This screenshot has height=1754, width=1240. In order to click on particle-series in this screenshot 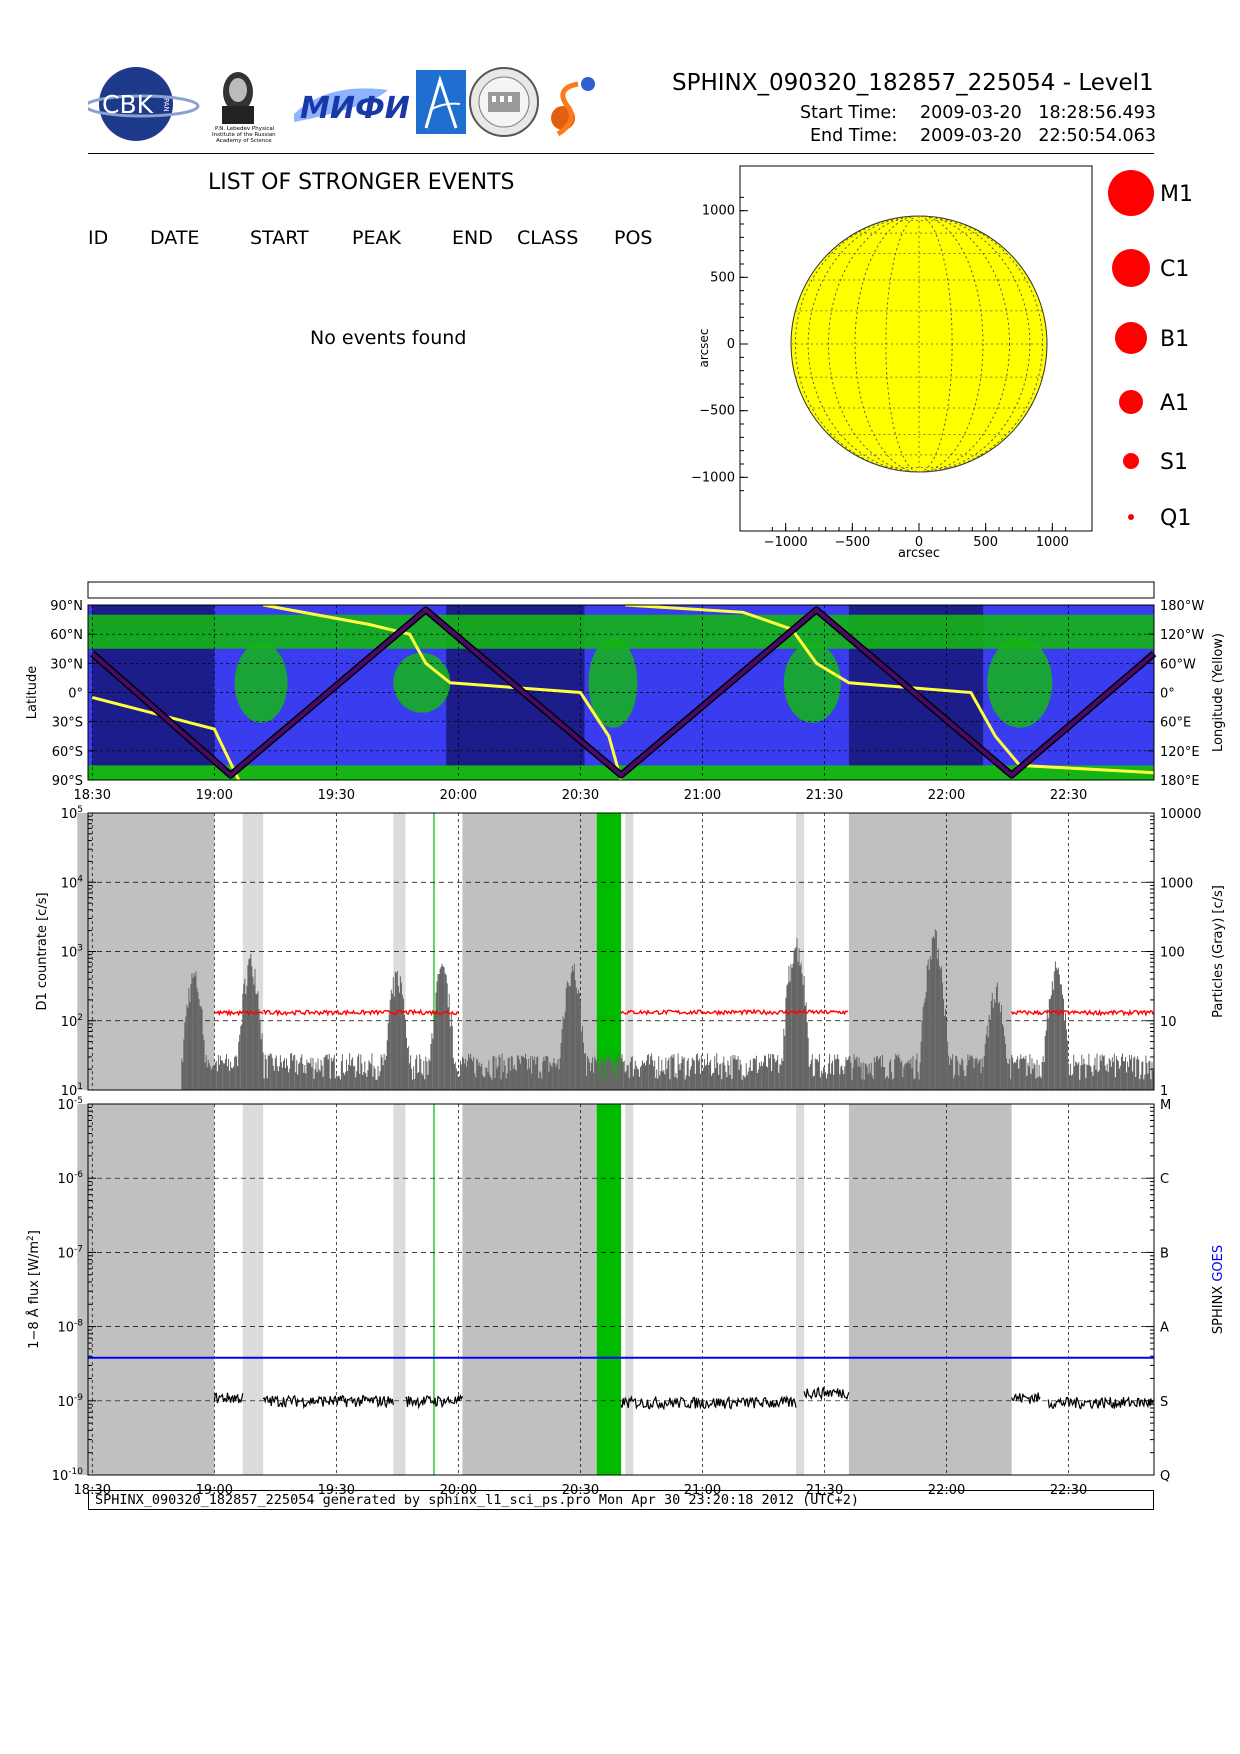, I will do `click(668, 1009)`.